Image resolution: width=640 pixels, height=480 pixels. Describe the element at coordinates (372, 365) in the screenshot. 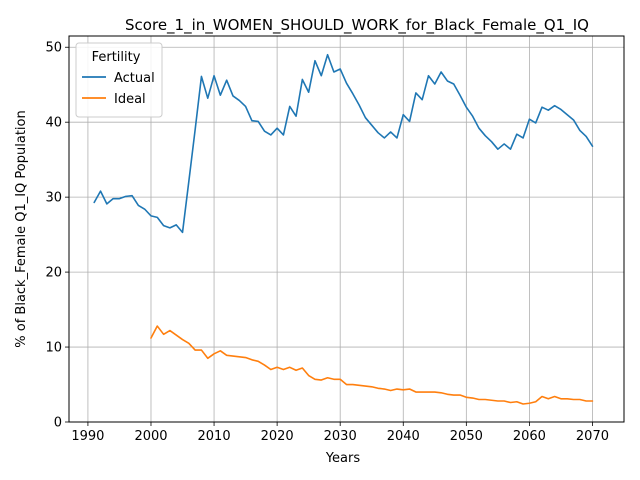

I see `series-line-ideal` at that location.